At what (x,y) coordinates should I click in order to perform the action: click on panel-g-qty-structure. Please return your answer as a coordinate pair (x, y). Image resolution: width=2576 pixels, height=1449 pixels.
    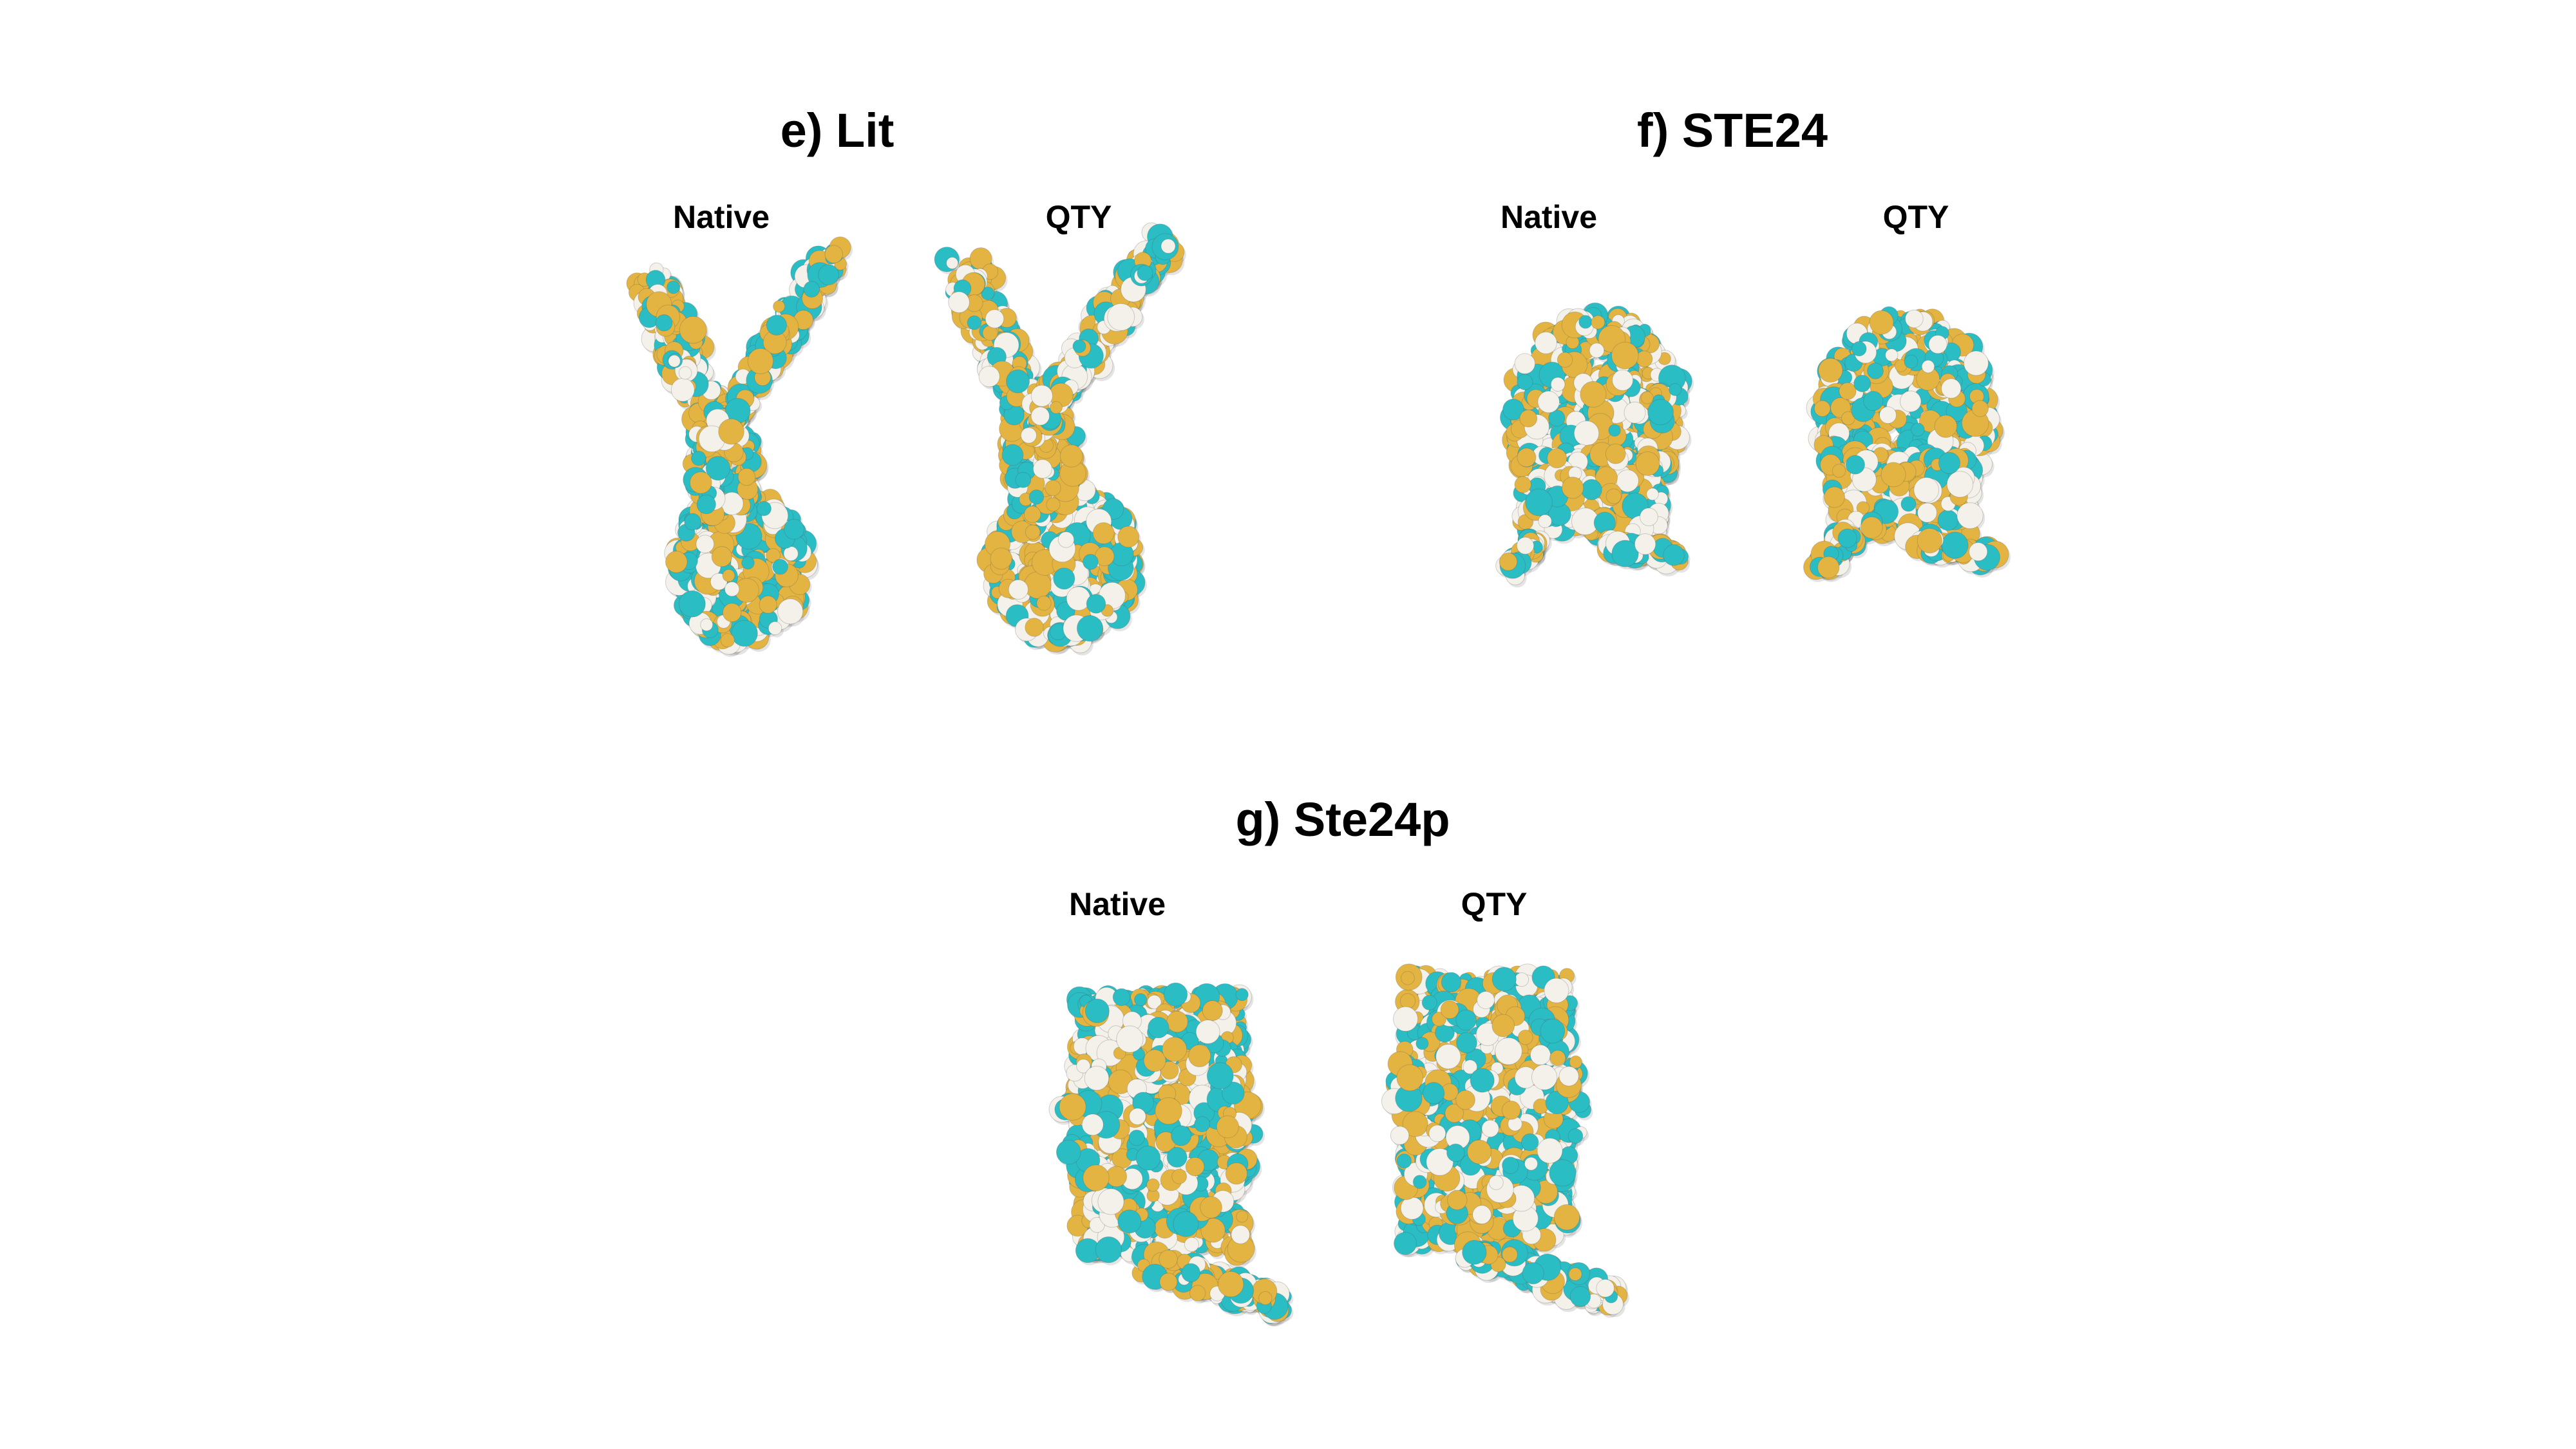
    Looking at the image, I should click on (1505, 1140).